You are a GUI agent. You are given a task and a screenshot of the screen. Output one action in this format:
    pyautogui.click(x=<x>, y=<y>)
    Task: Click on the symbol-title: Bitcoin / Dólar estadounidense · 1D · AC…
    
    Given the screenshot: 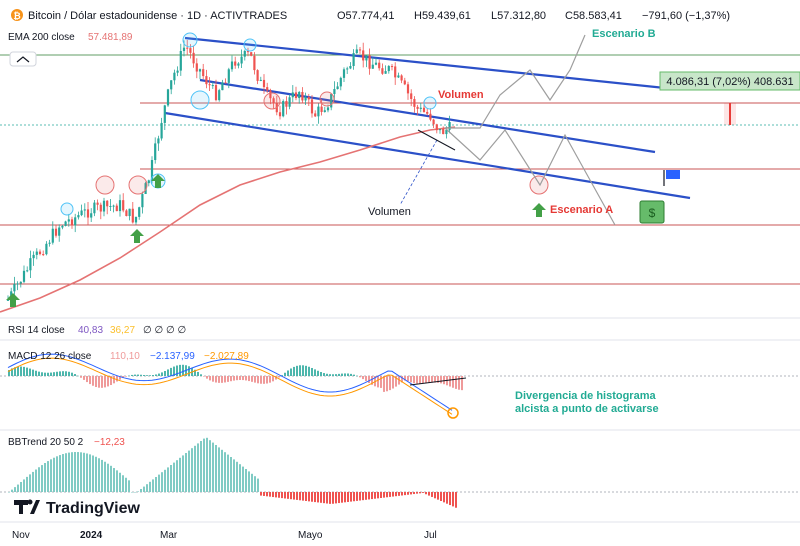 What is the action you would take?
    pyautogui.click(x=157, y=16)
    